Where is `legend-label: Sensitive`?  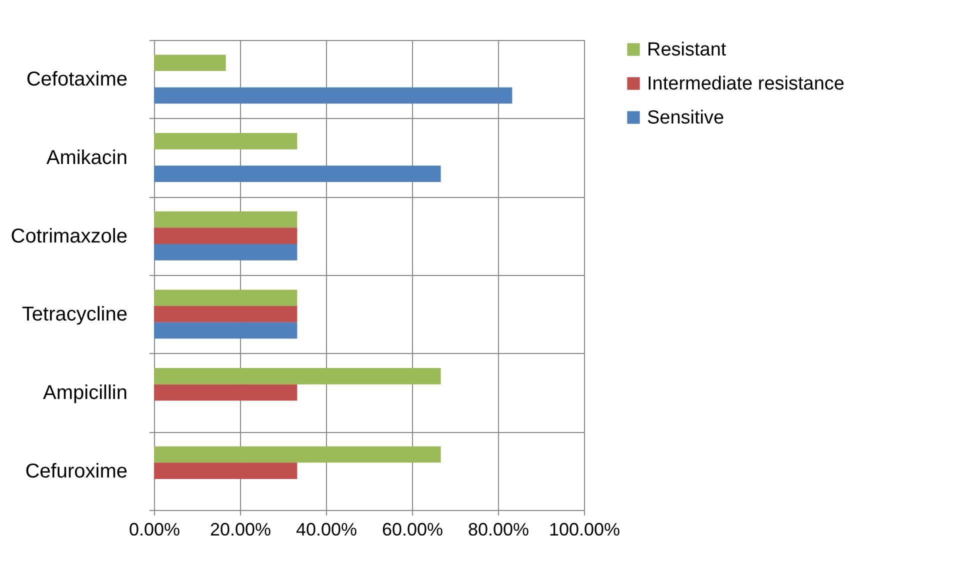 legend-label: Sensitive is located at coordinates (685, 118).